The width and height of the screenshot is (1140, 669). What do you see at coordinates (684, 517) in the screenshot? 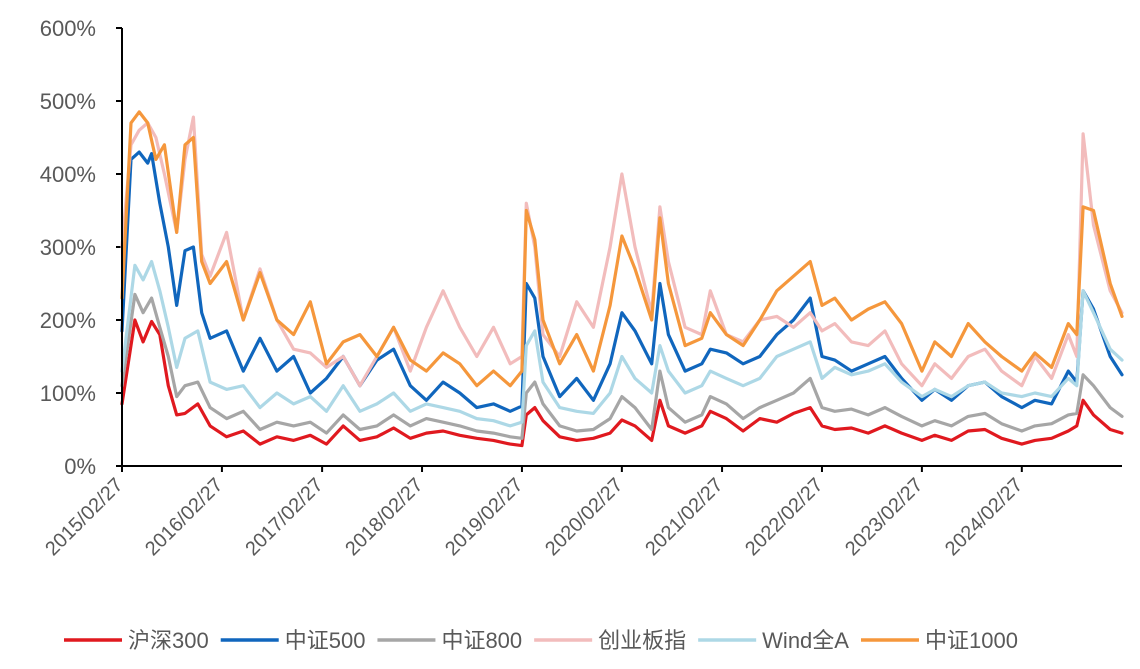
I see `x-tick-label: 2021/02/27` at bounding box center [684, 517].